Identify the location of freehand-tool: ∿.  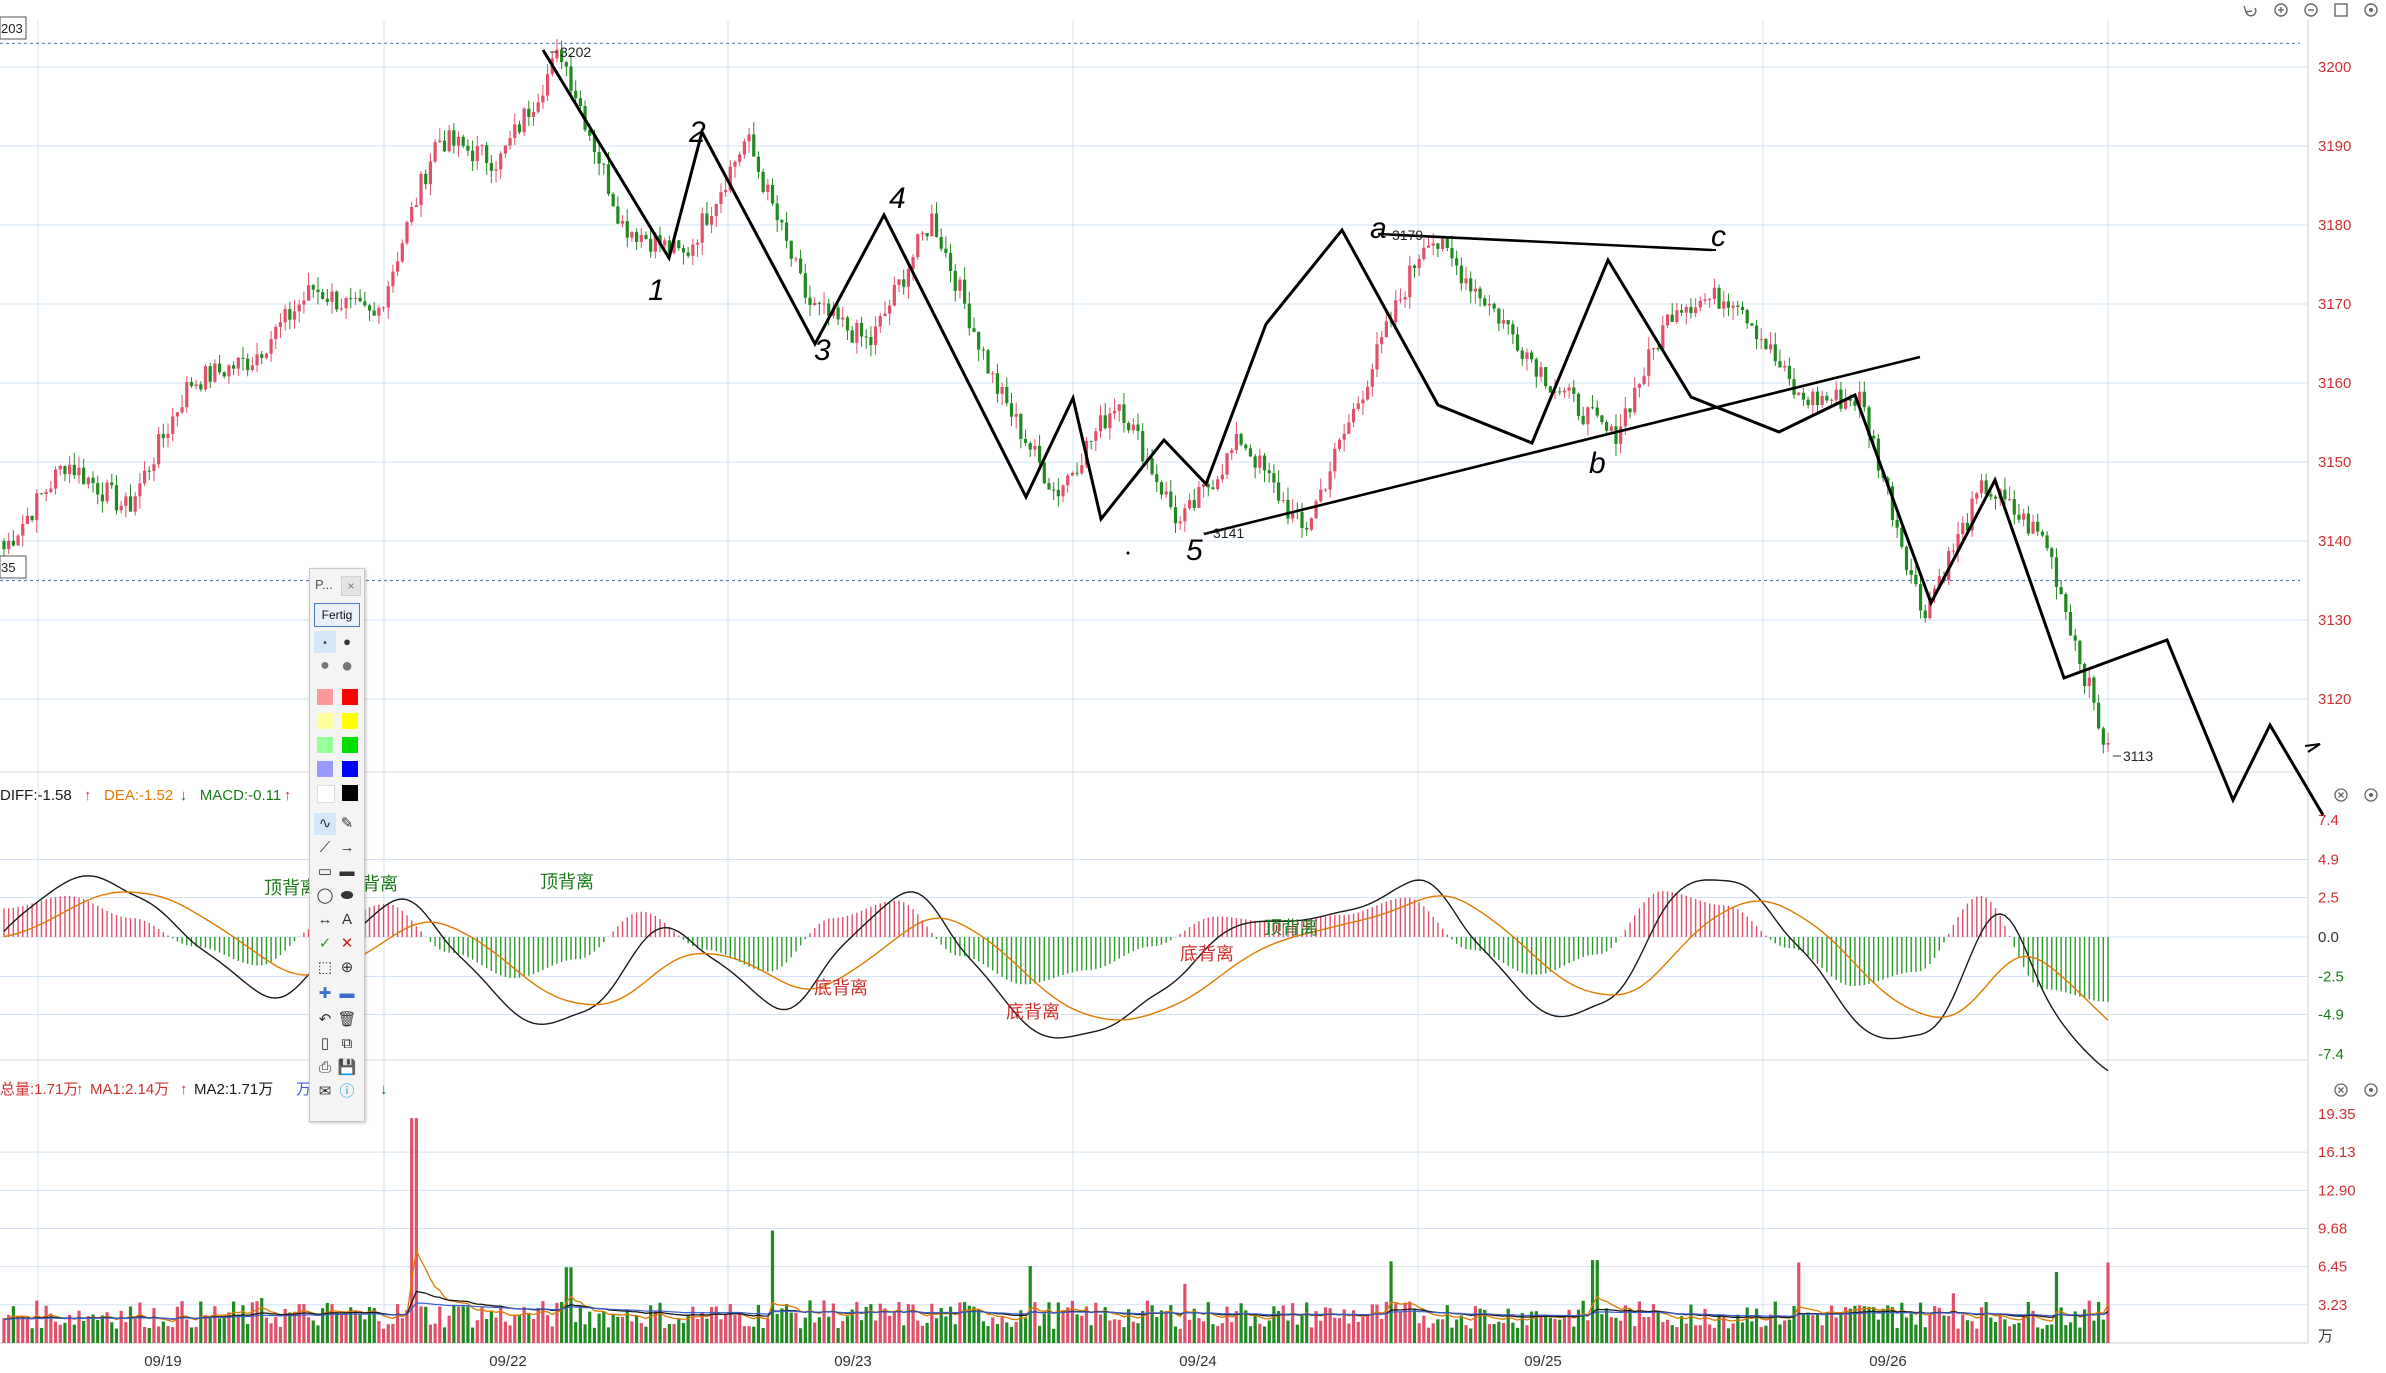
(325, 824).